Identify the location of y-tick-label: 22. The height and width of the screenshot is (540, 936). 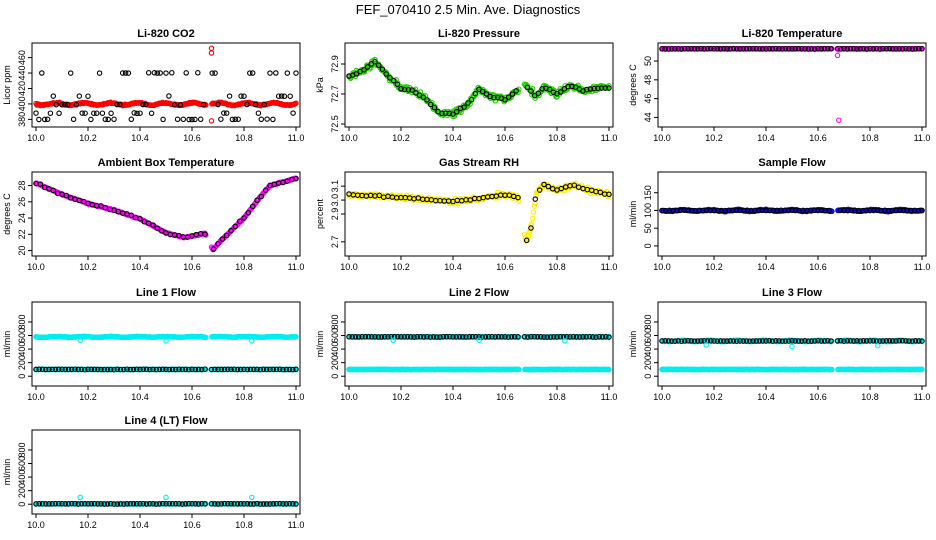
(22, 234).